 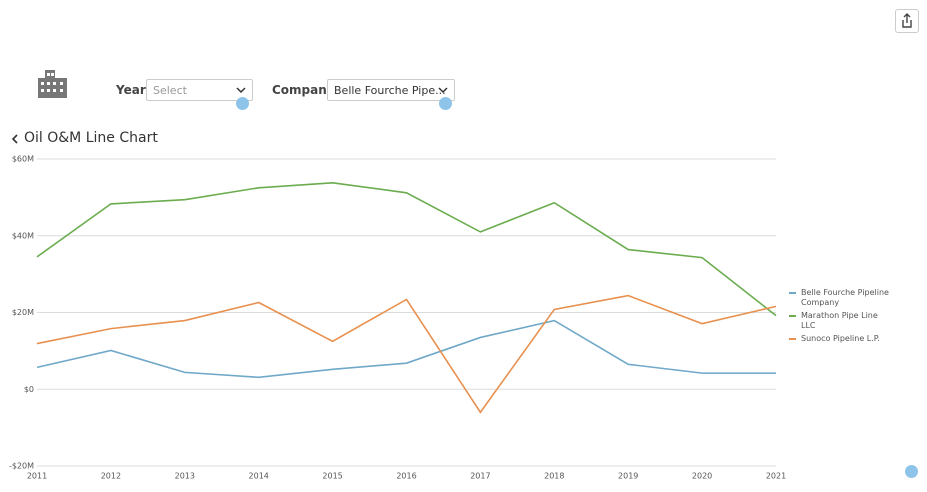 I want to click on y-tick-label: $20M, so click(x=23, y=312).